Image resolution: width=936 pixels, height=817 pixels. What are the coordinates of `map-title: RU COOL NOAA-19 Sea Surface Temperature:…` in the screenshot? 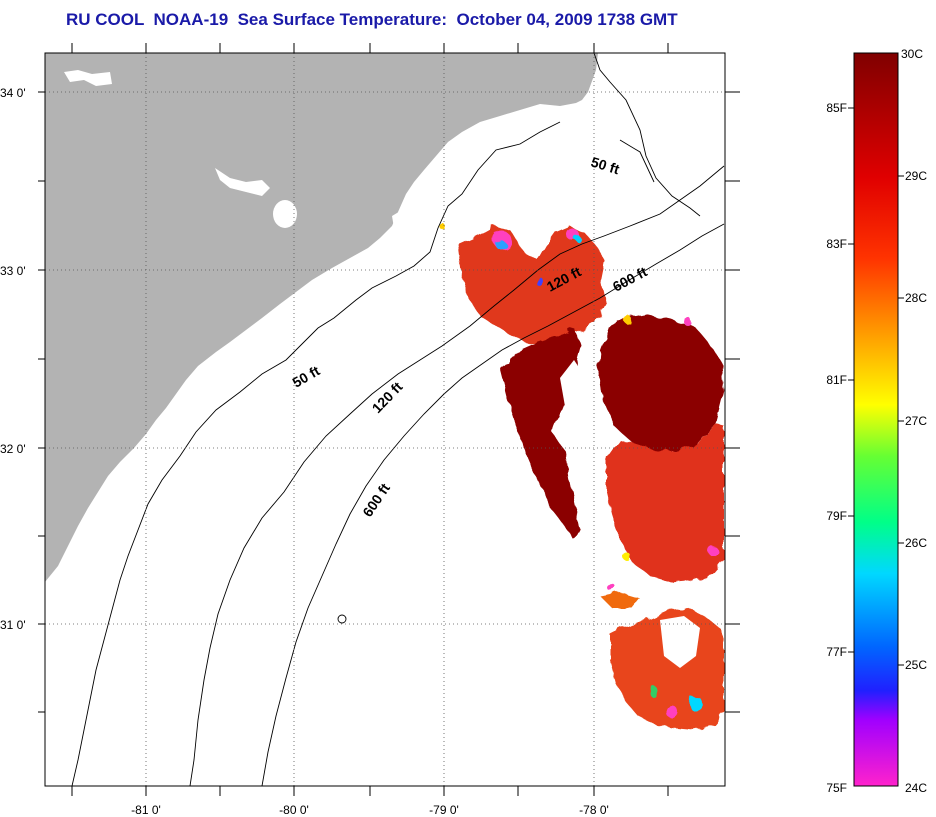 It's located at (372, 19).